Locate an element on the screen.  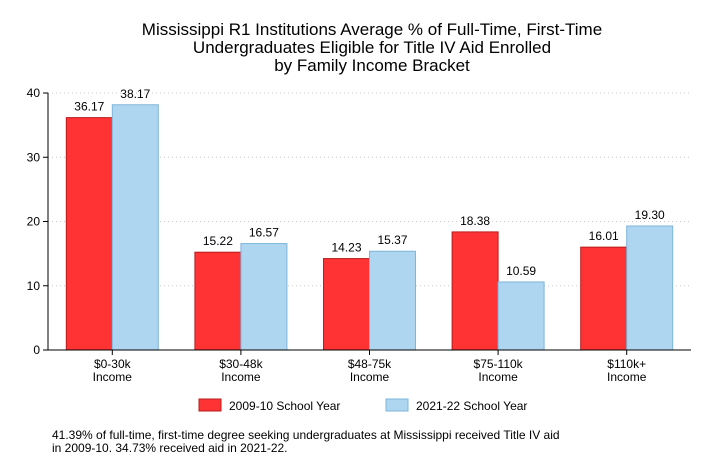
x-tick-label: $75-110k is located at coordinates (499, 364).